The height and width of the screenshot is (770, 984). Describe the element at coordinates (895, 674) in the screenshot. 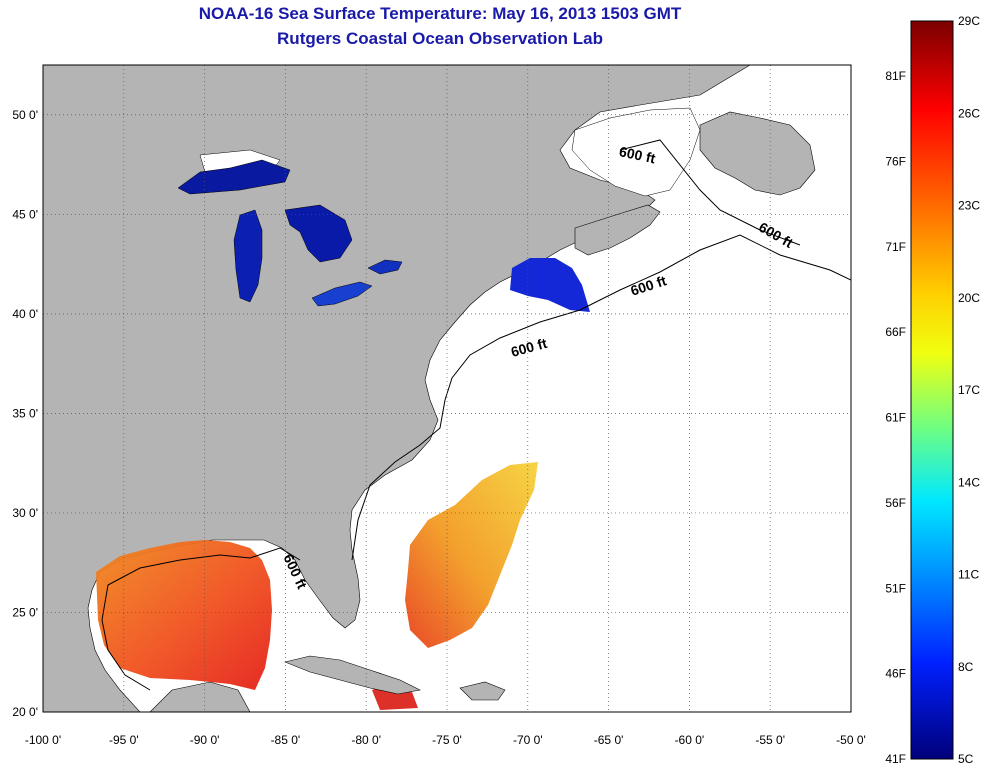

I see `colorbar-fahrenheit-label: 46F` at that location.